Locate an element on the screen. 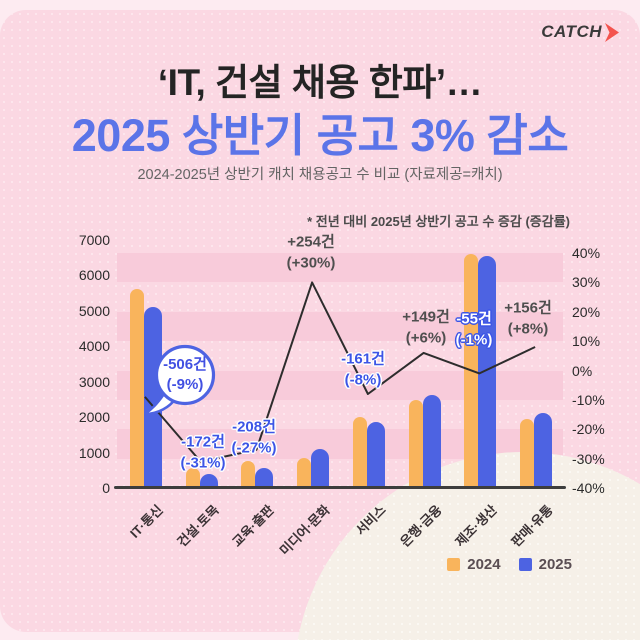 The width and height of the screenshot is (640, 640). page-title-accent: 2025 상반기 공고 3% 감소 is located at coordinates (320, 135).